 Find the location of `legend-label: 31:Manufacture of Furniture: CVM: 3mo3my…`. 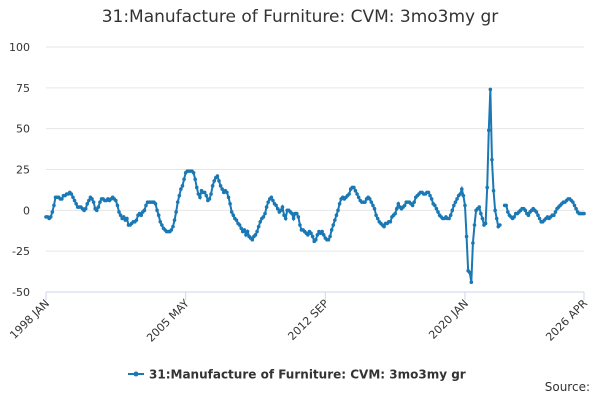

legend-label: 31:Manufacture of Furniture: CVM: 3mo3my… is located at coordinates (307, 375).